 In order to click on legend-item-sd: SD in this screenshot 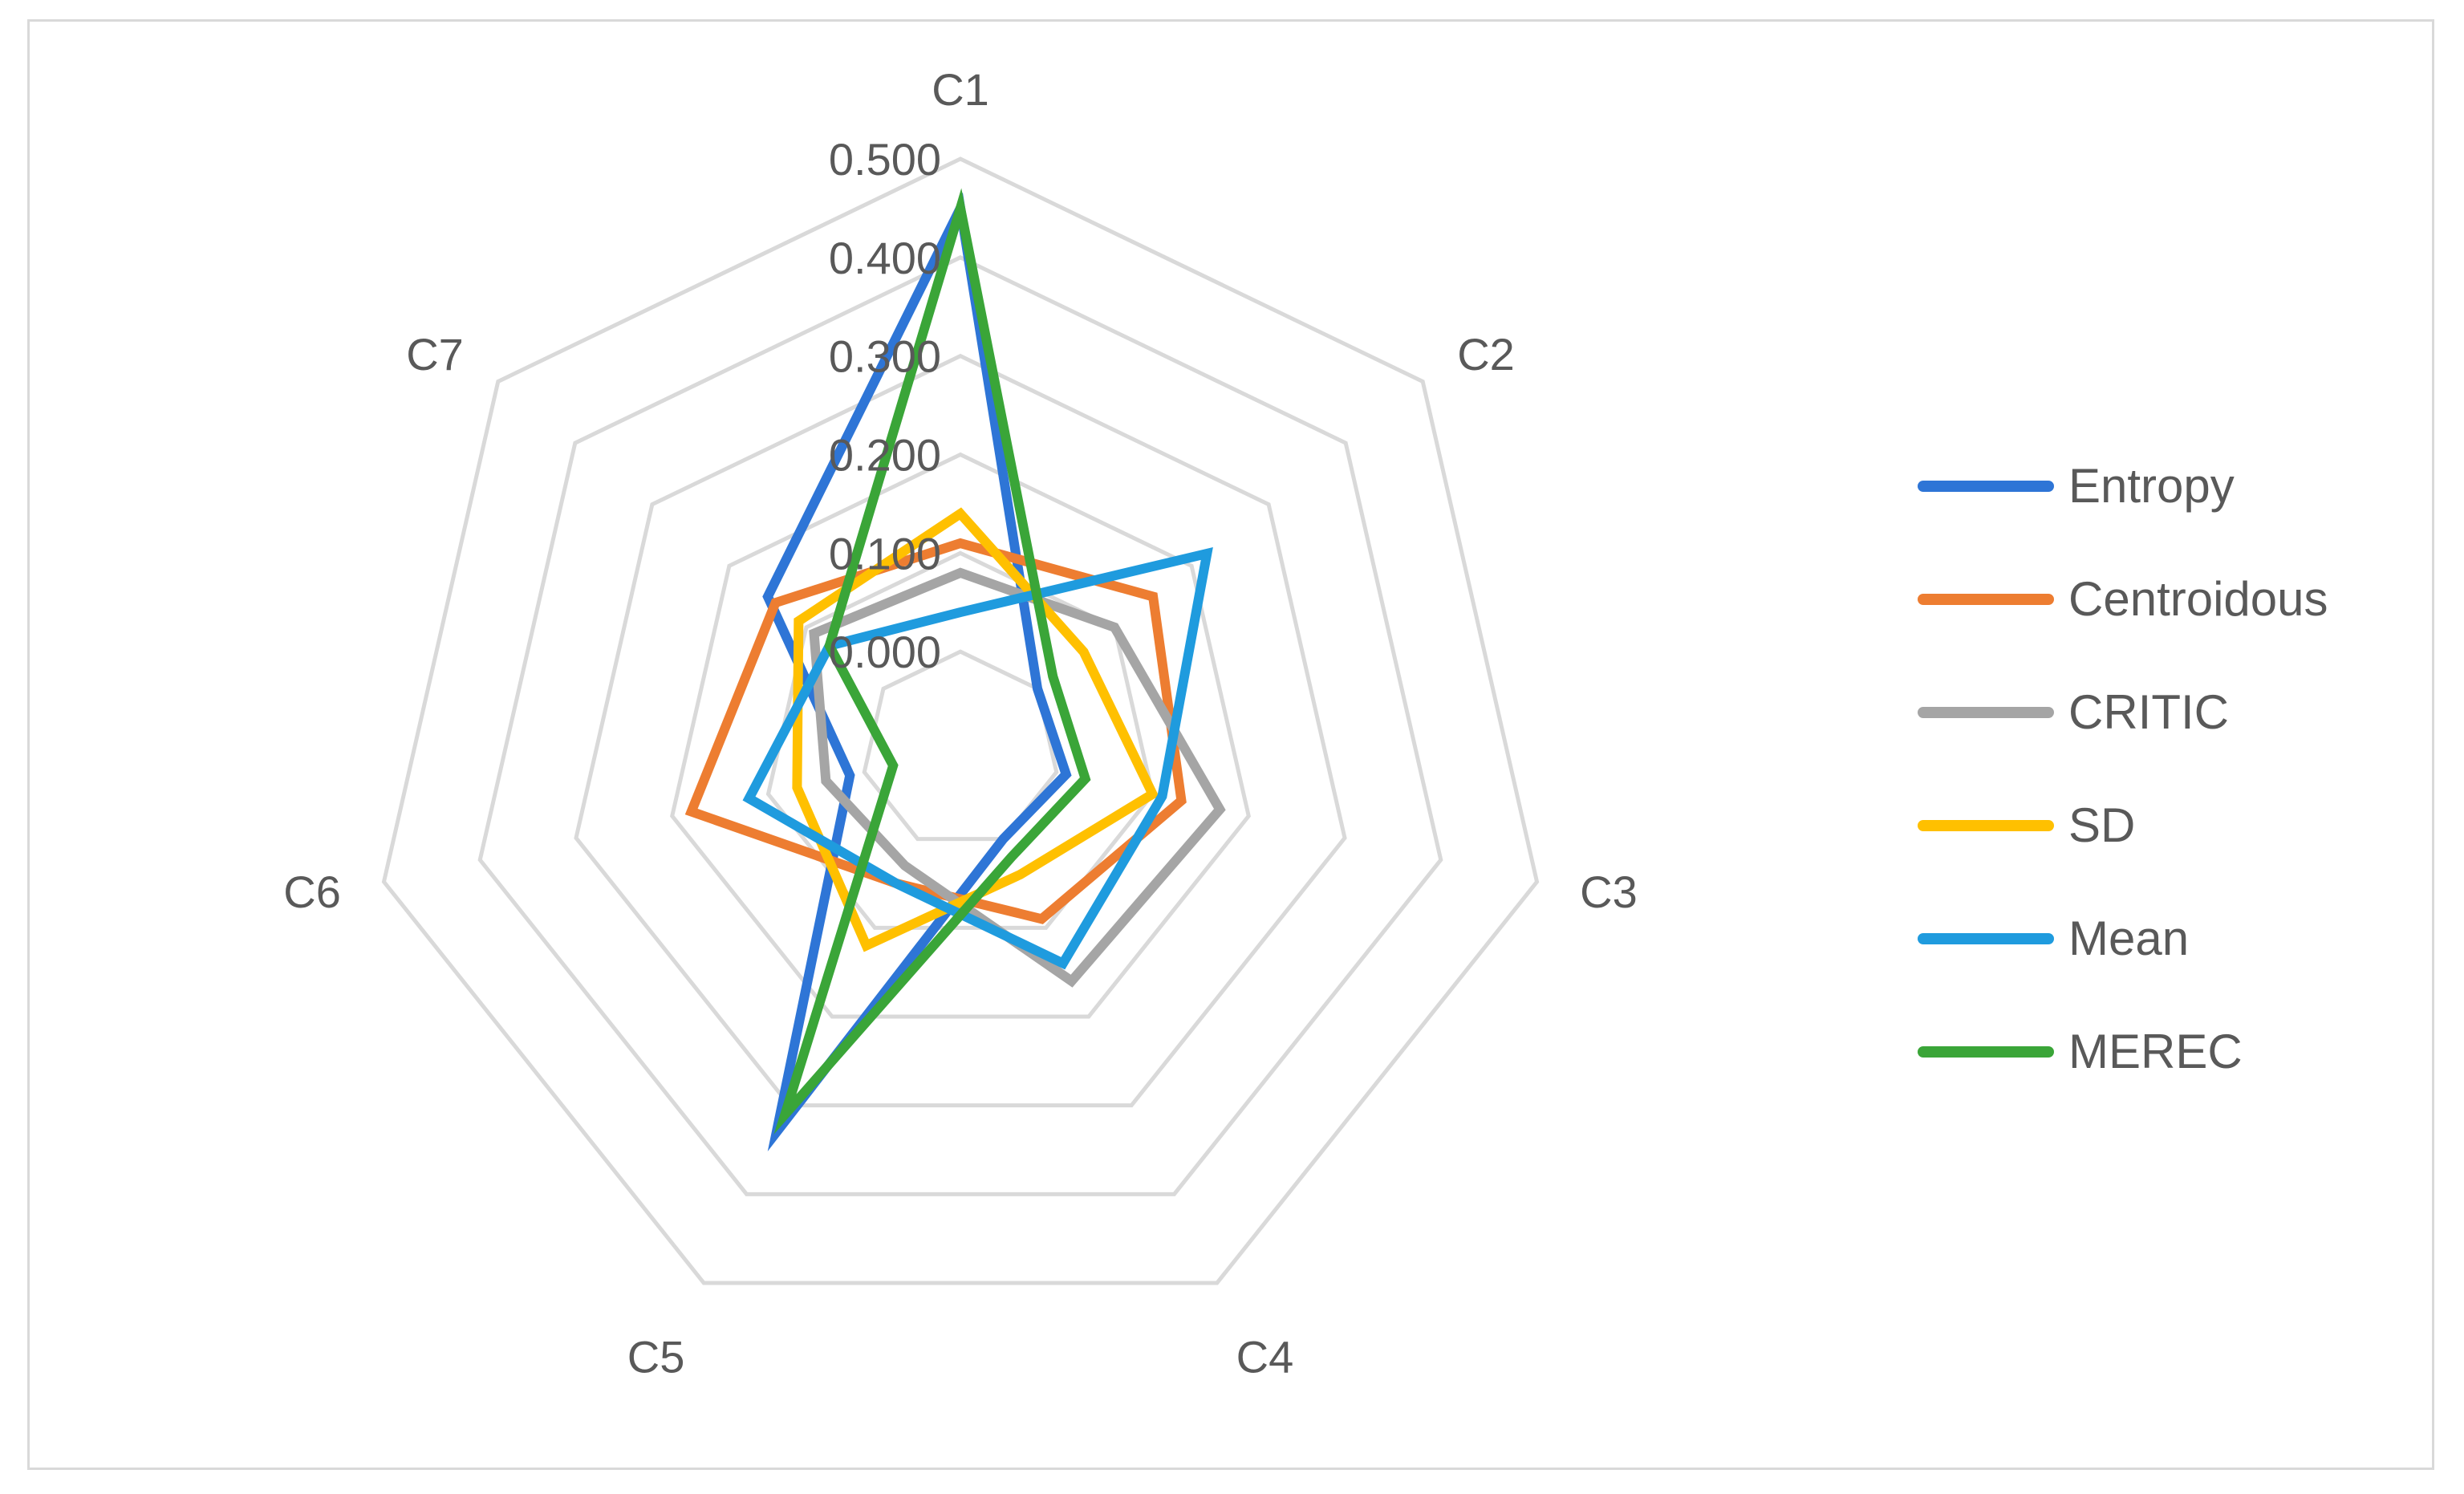, I will do `click(2166, 825)`.